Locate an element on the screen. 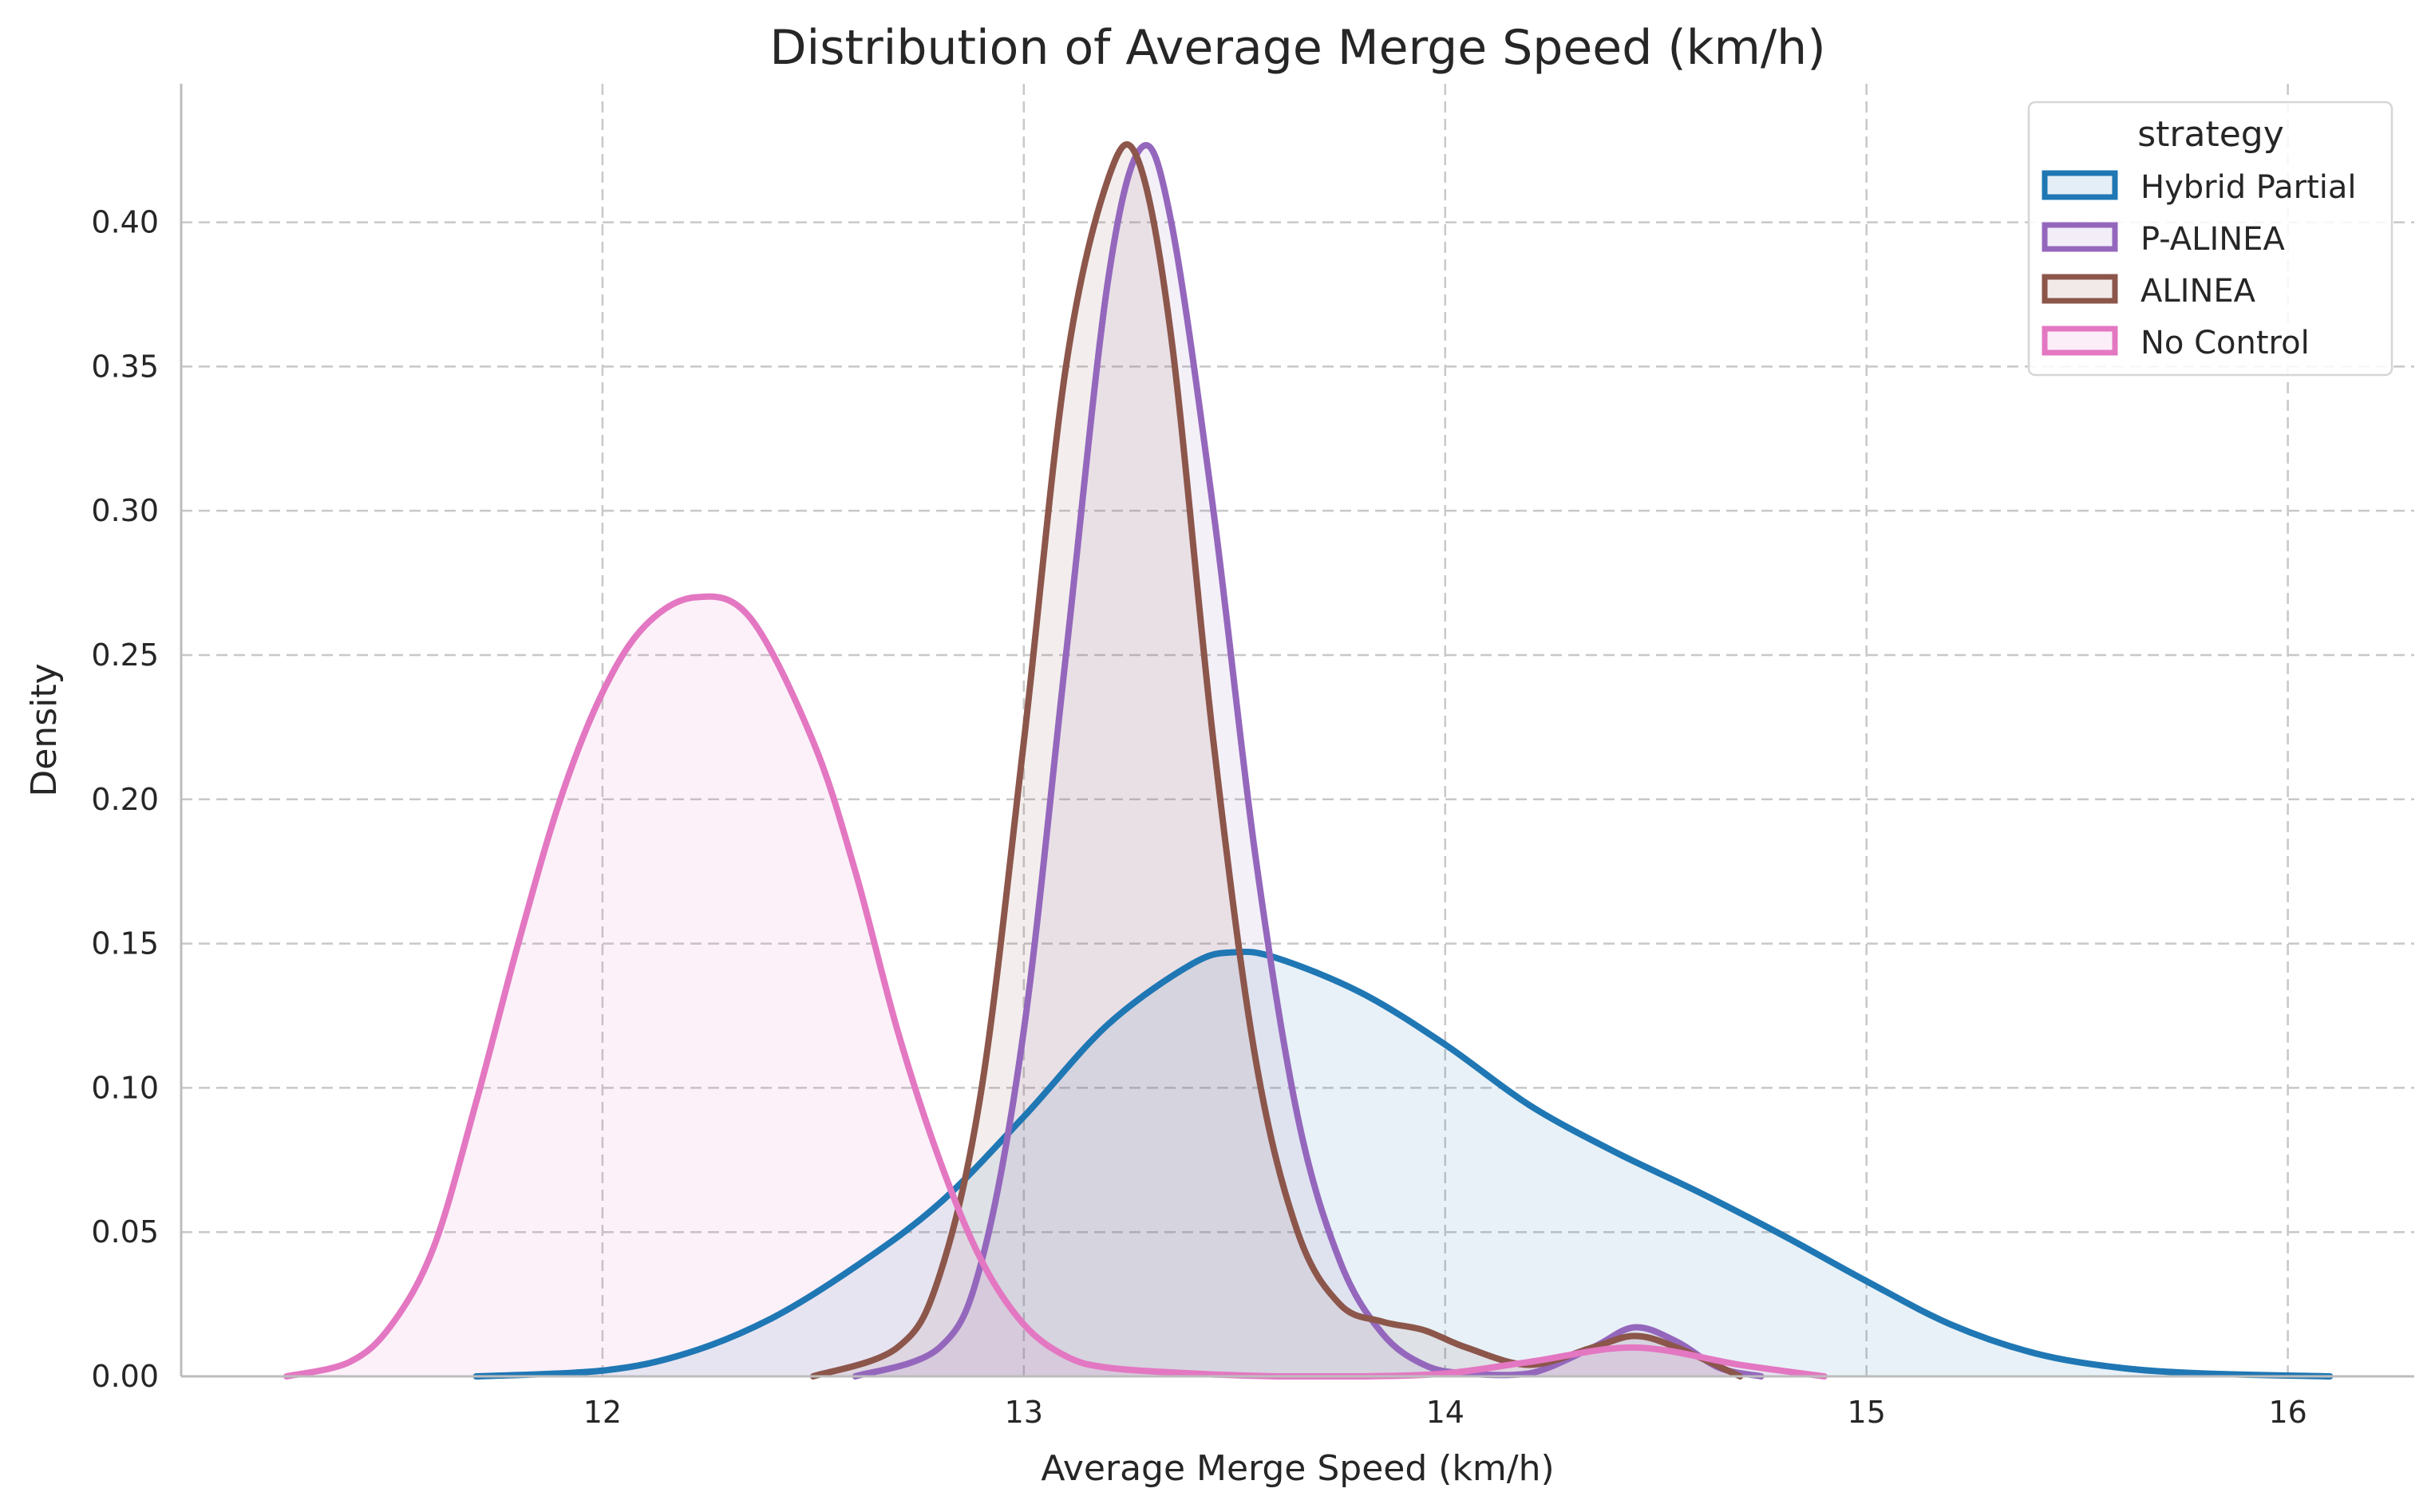 This screenshot has height=1512, width=2431. x-tick-label: 14 is located at coordinates (1445, 1412).